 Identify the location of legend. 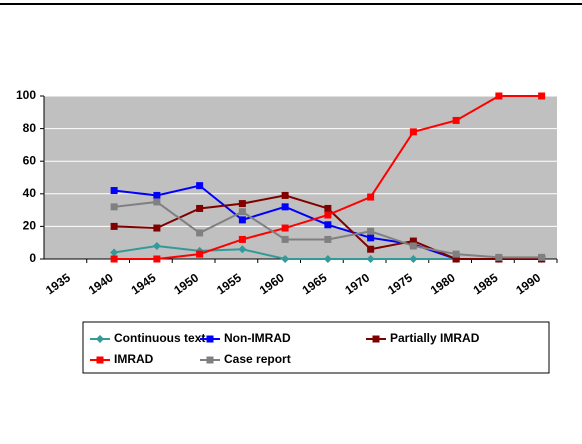
(316, 347).